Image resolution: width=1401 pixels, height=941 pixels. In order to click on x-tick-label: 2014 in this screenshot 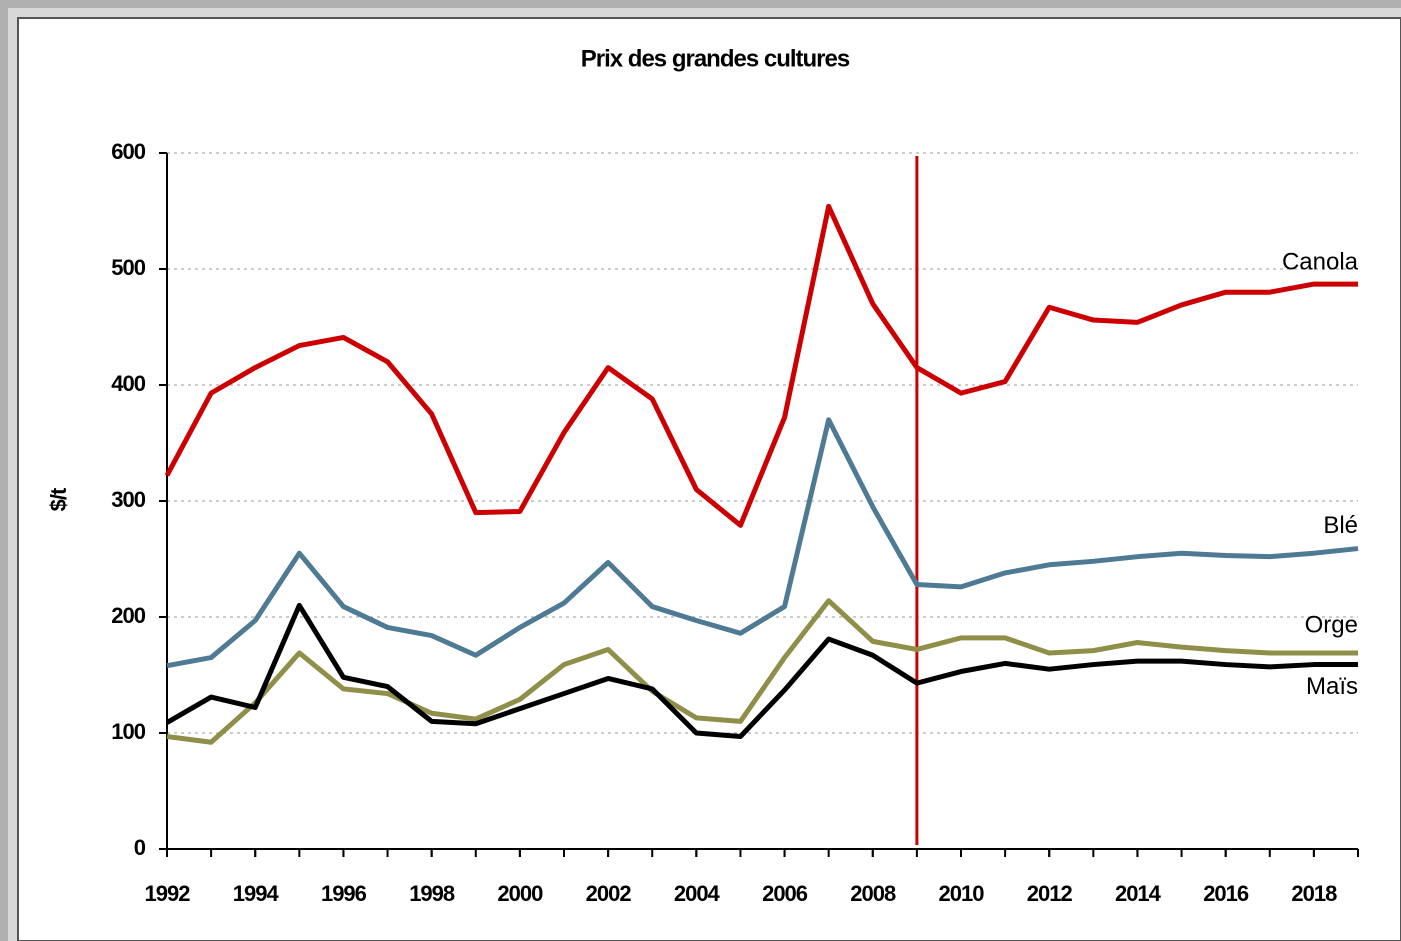, I will do `click(1138, 893)`.